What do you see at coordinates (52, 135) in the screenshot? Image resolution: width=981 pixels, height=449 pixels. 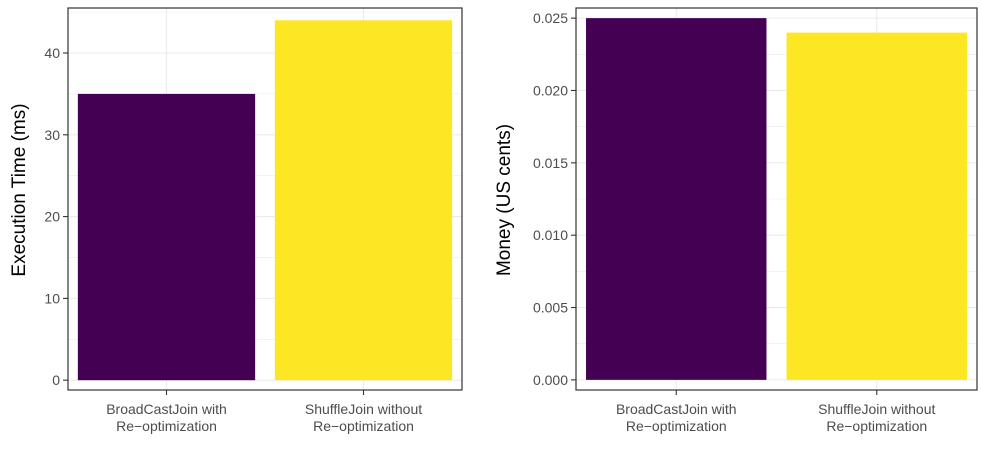 I see `y-tick-label: 30` at bounding box center [52, 135].